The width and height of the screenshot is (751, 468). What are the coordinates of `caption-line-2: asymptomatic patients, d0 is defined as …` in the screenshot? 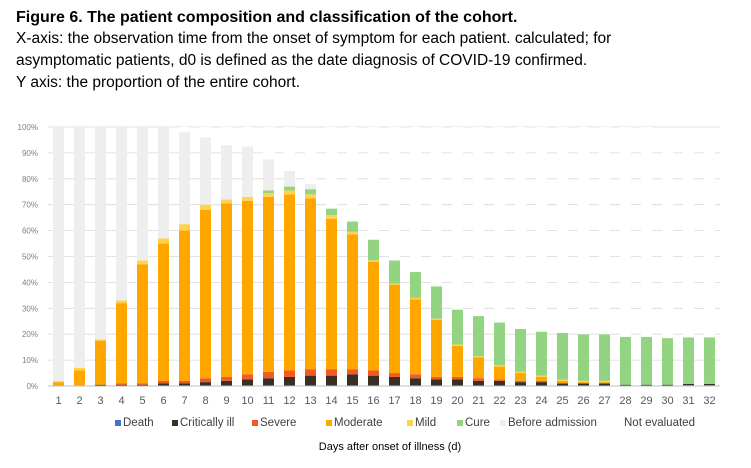 It's located at (302, 60).